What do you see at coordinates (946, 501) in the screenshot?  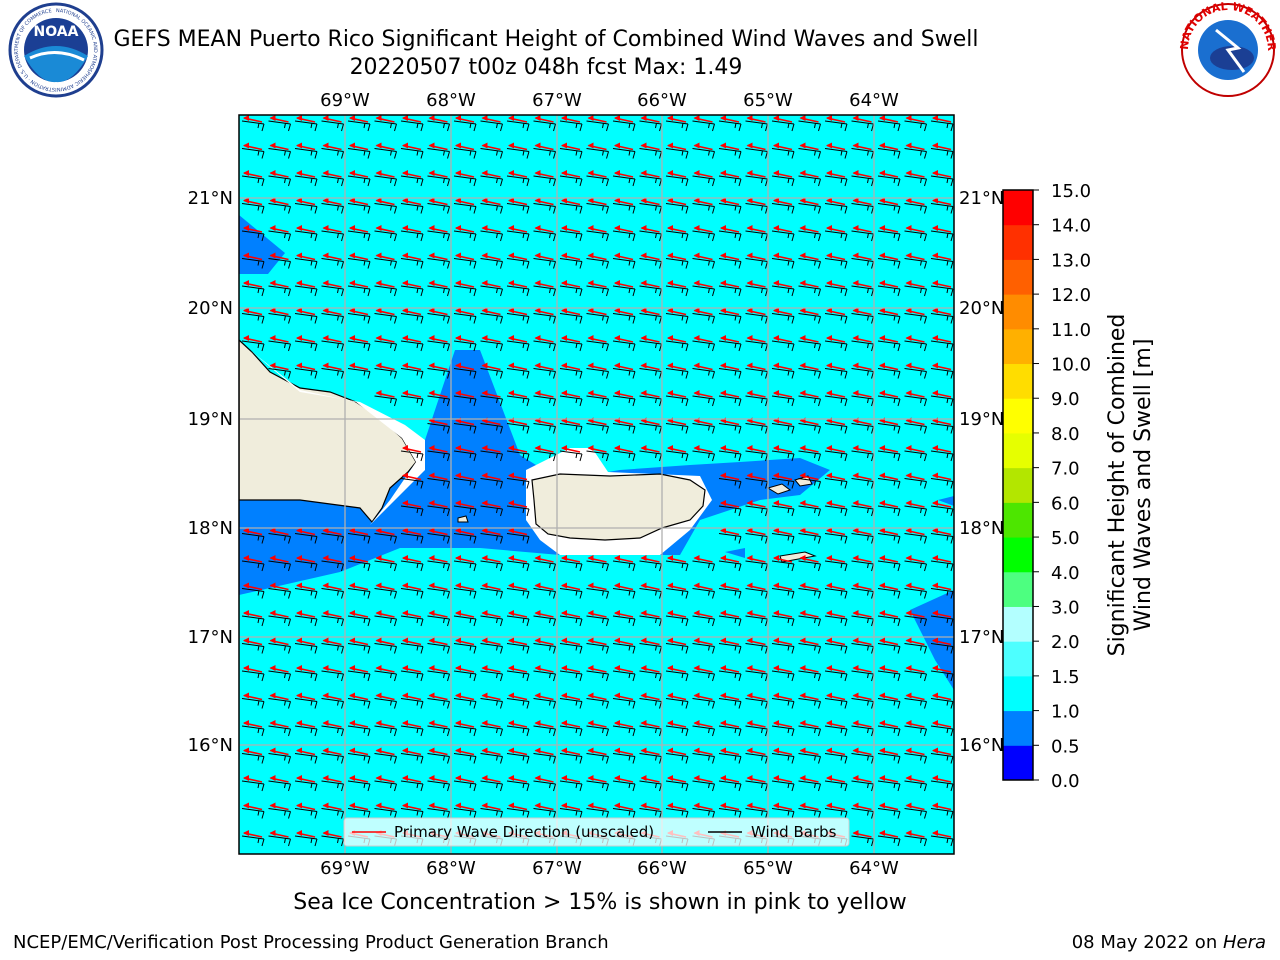 I see `wave-region` at bounding box center [946, 501].